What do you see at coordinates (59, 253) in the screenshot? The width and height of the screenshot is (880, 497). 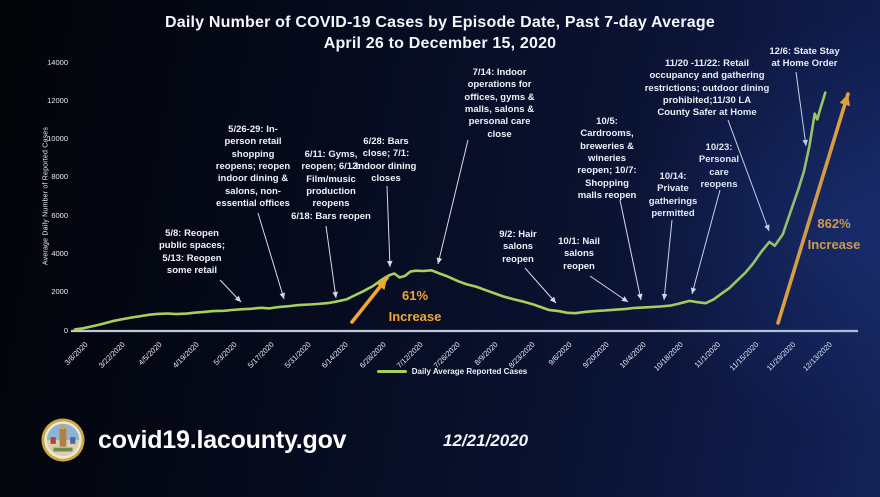 I see `y-tick: 4000` at bounding box center [59, 253].